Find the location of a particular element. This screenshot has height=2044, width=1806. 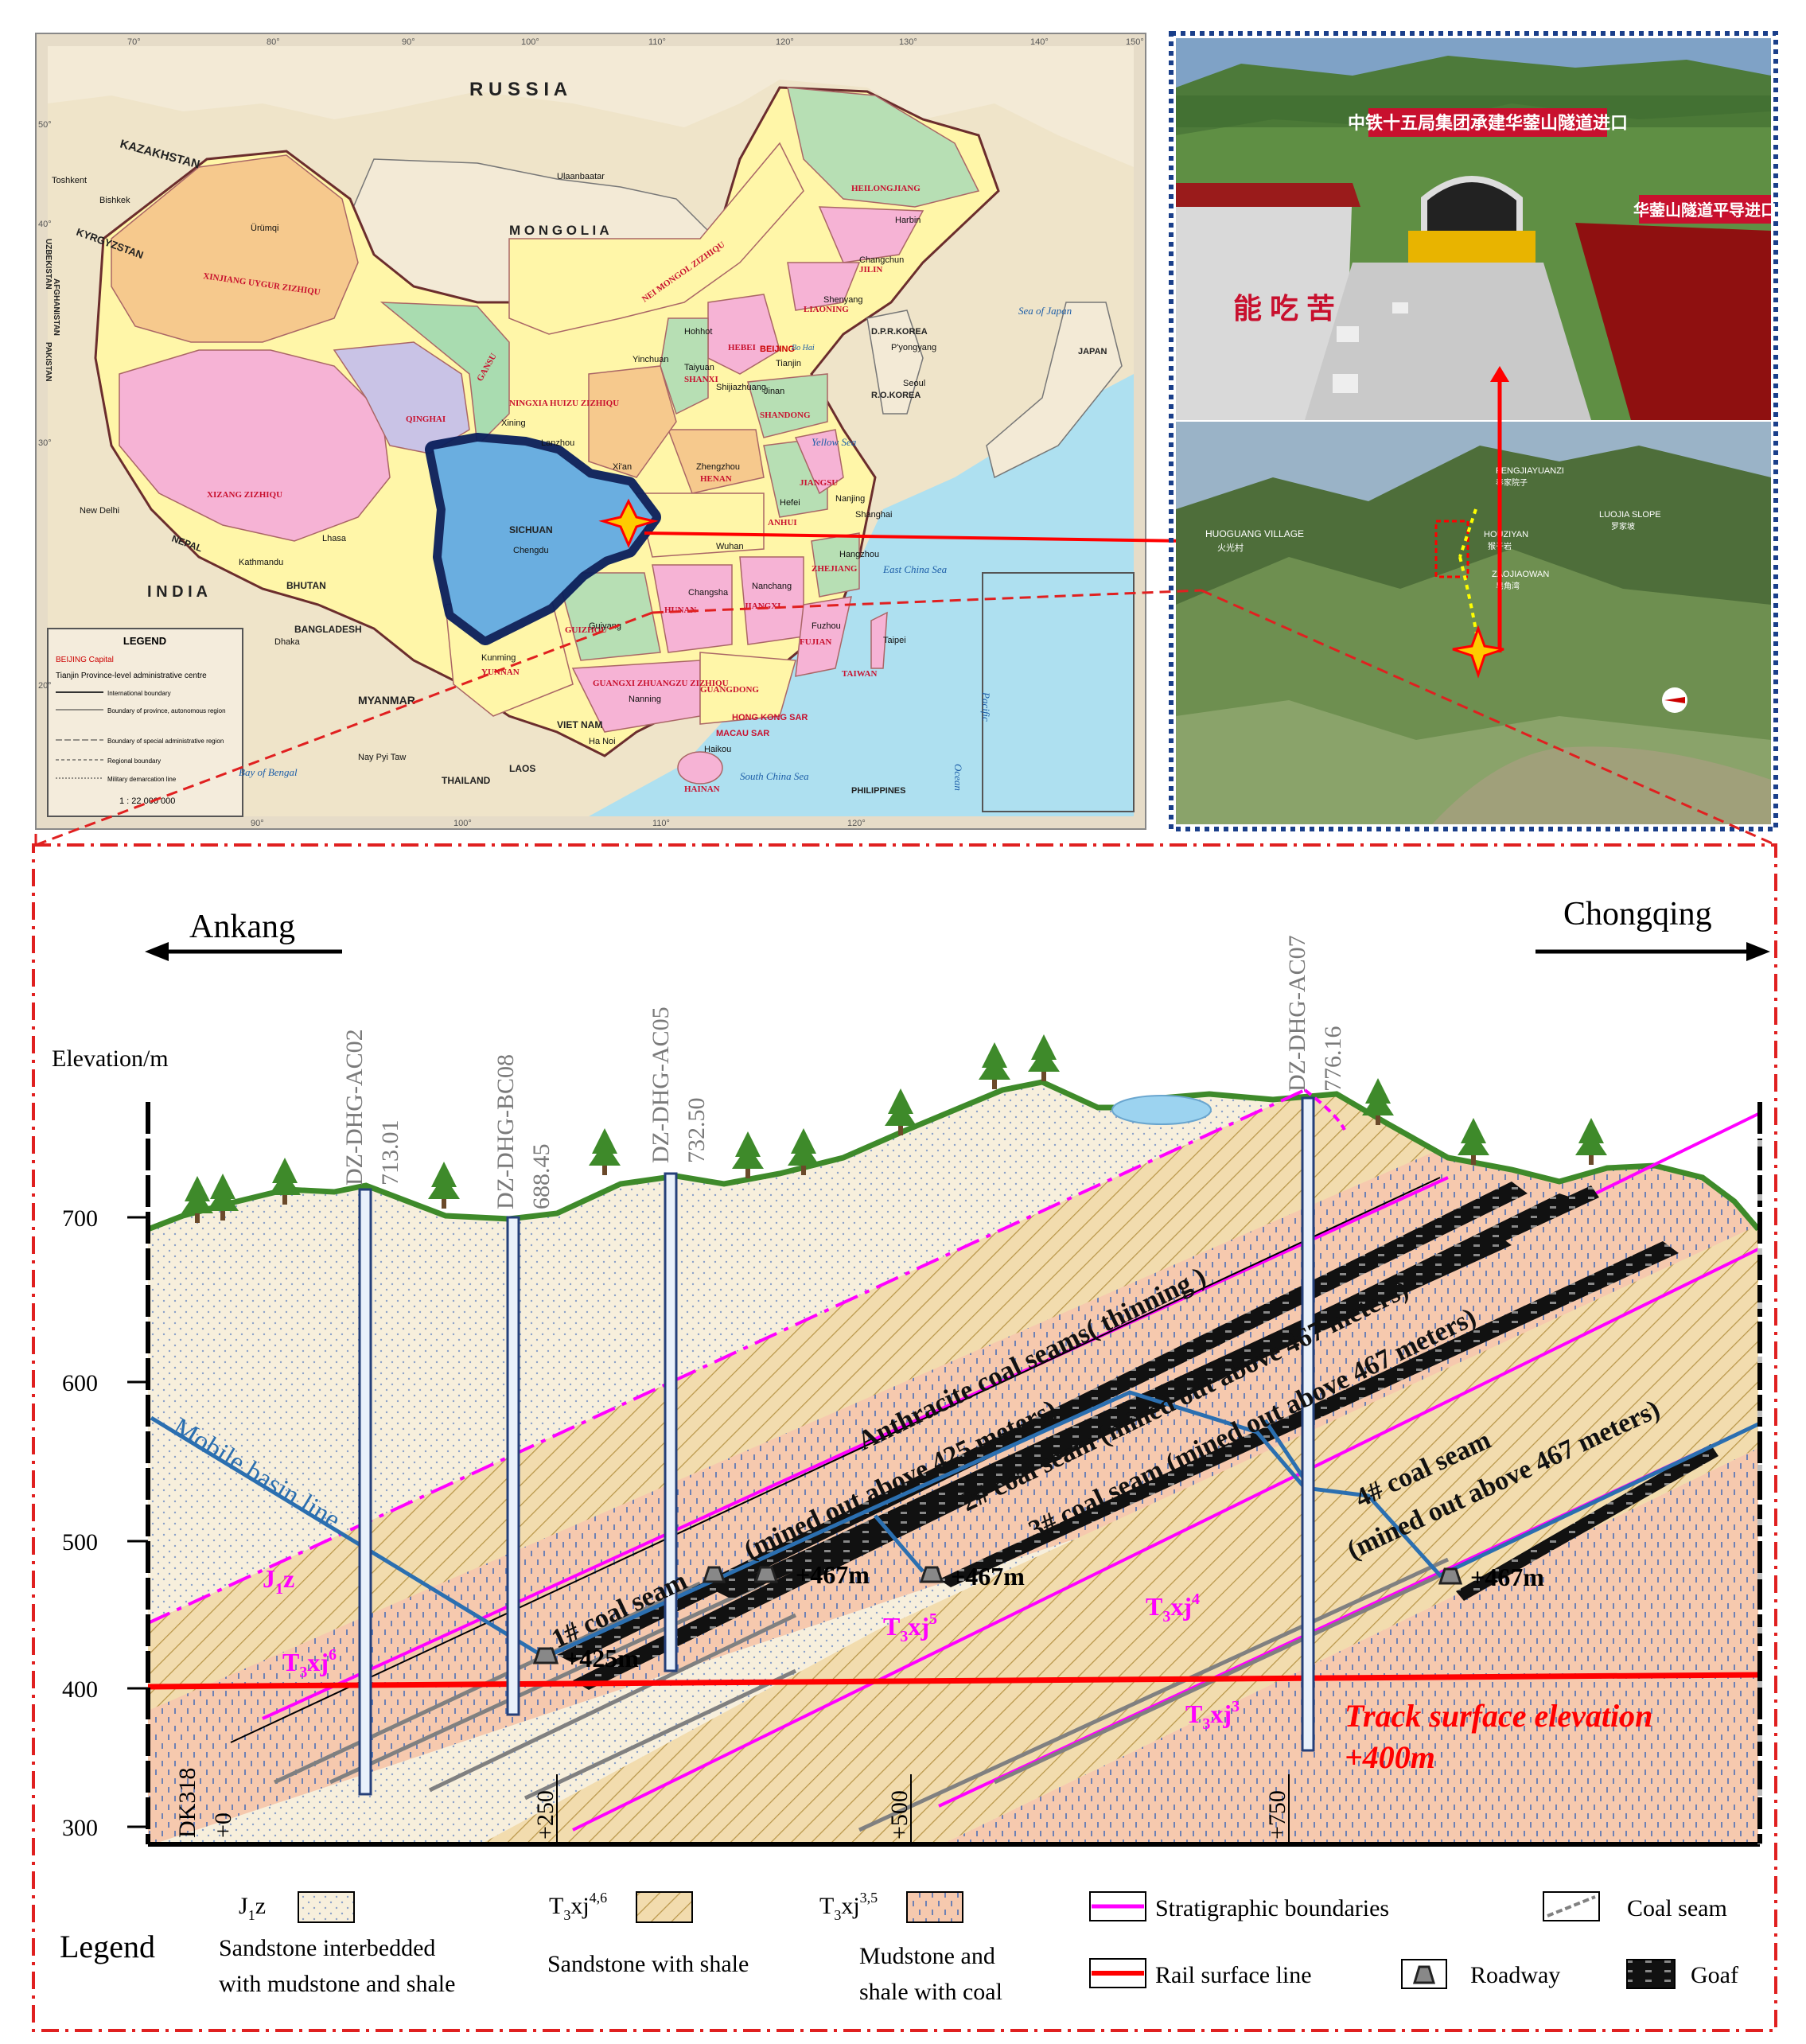

tunnel-banner is located at coordinates (1487, 122).